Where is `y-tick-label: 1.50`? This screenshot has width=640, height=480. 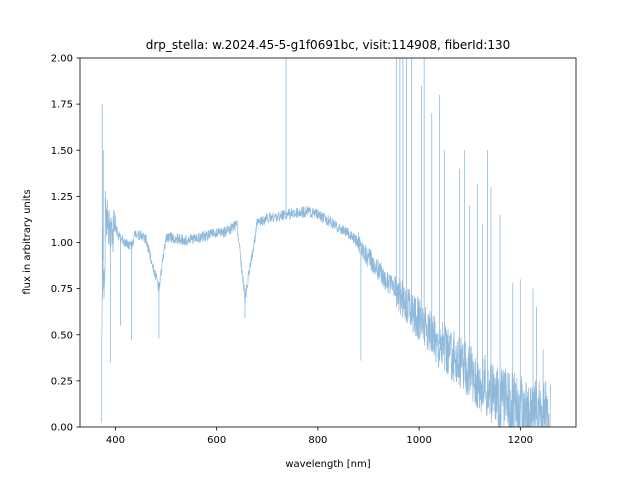 y-tick-label: 1.50 is located at coordinates (62, 151).